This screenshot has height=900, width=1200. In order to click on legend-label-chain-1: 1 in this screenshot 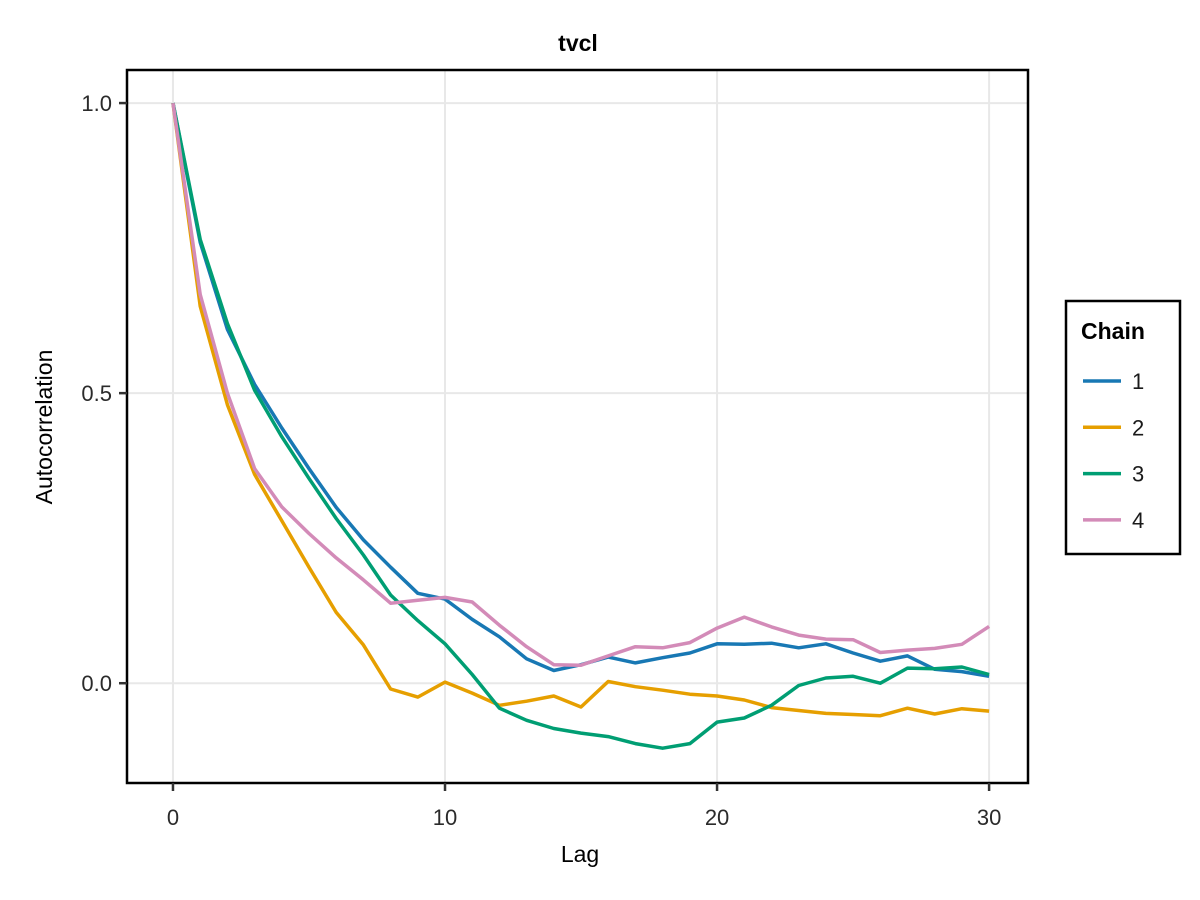, I will do `click(1138, 381)`.